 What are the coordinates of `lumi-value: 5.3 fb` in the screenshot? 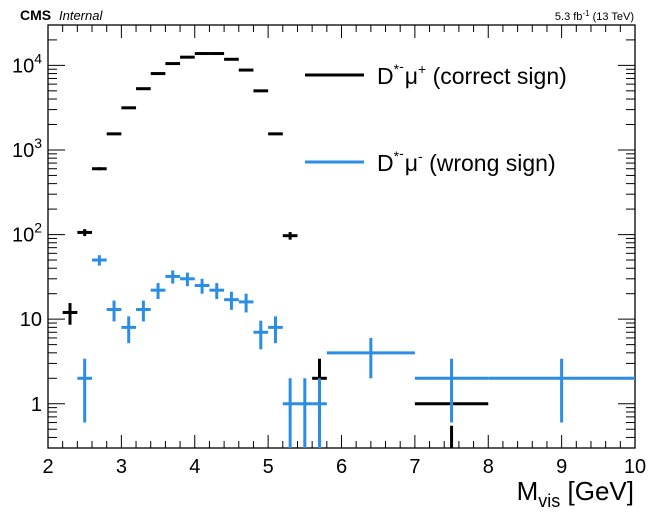 It's located at (569, 17).